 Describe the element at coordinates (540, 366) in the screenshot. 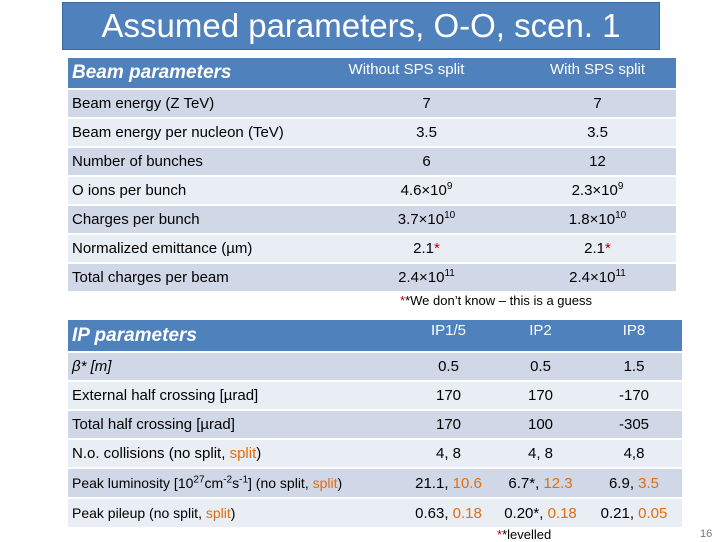

I see `value-ip2: 0.5` at that location.